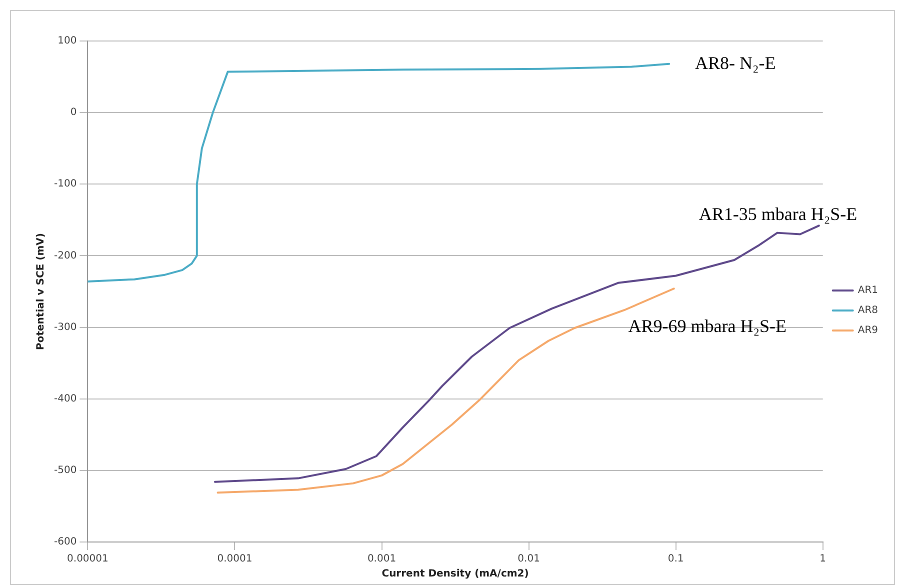 The width and height of the screenshot is (907, 587). What do you see at coordinates (65, 327) in the screenshot?
I see `y-tick-label: -300` at bounding box center [65, 327].